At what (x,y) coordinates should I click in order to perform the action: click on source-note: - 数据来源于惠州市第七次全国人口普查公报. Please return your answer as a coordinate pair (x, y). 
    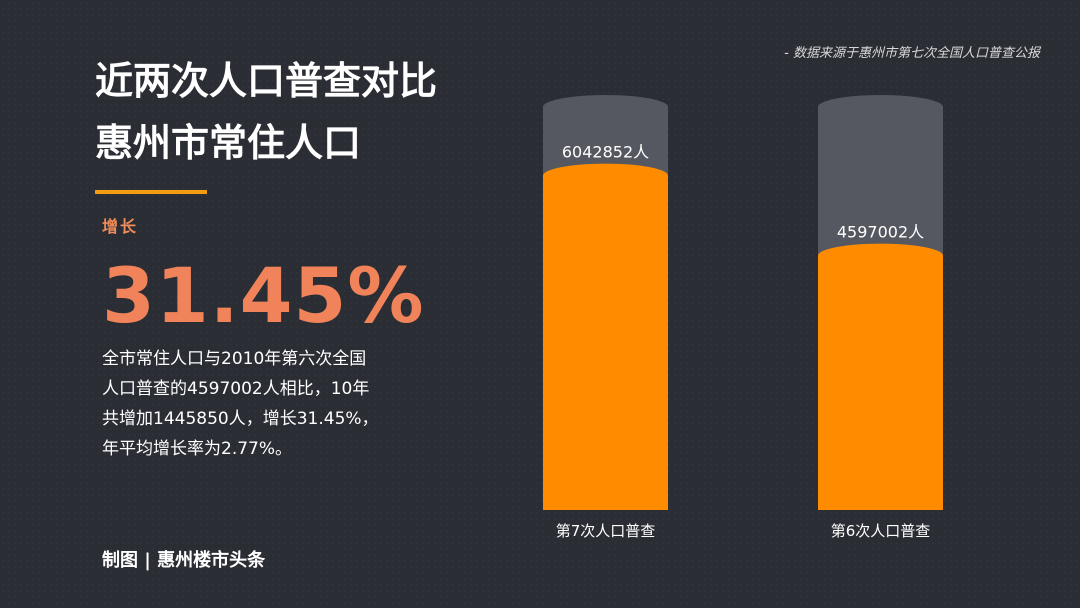
    Looking at the image, I should click on (912, 53).